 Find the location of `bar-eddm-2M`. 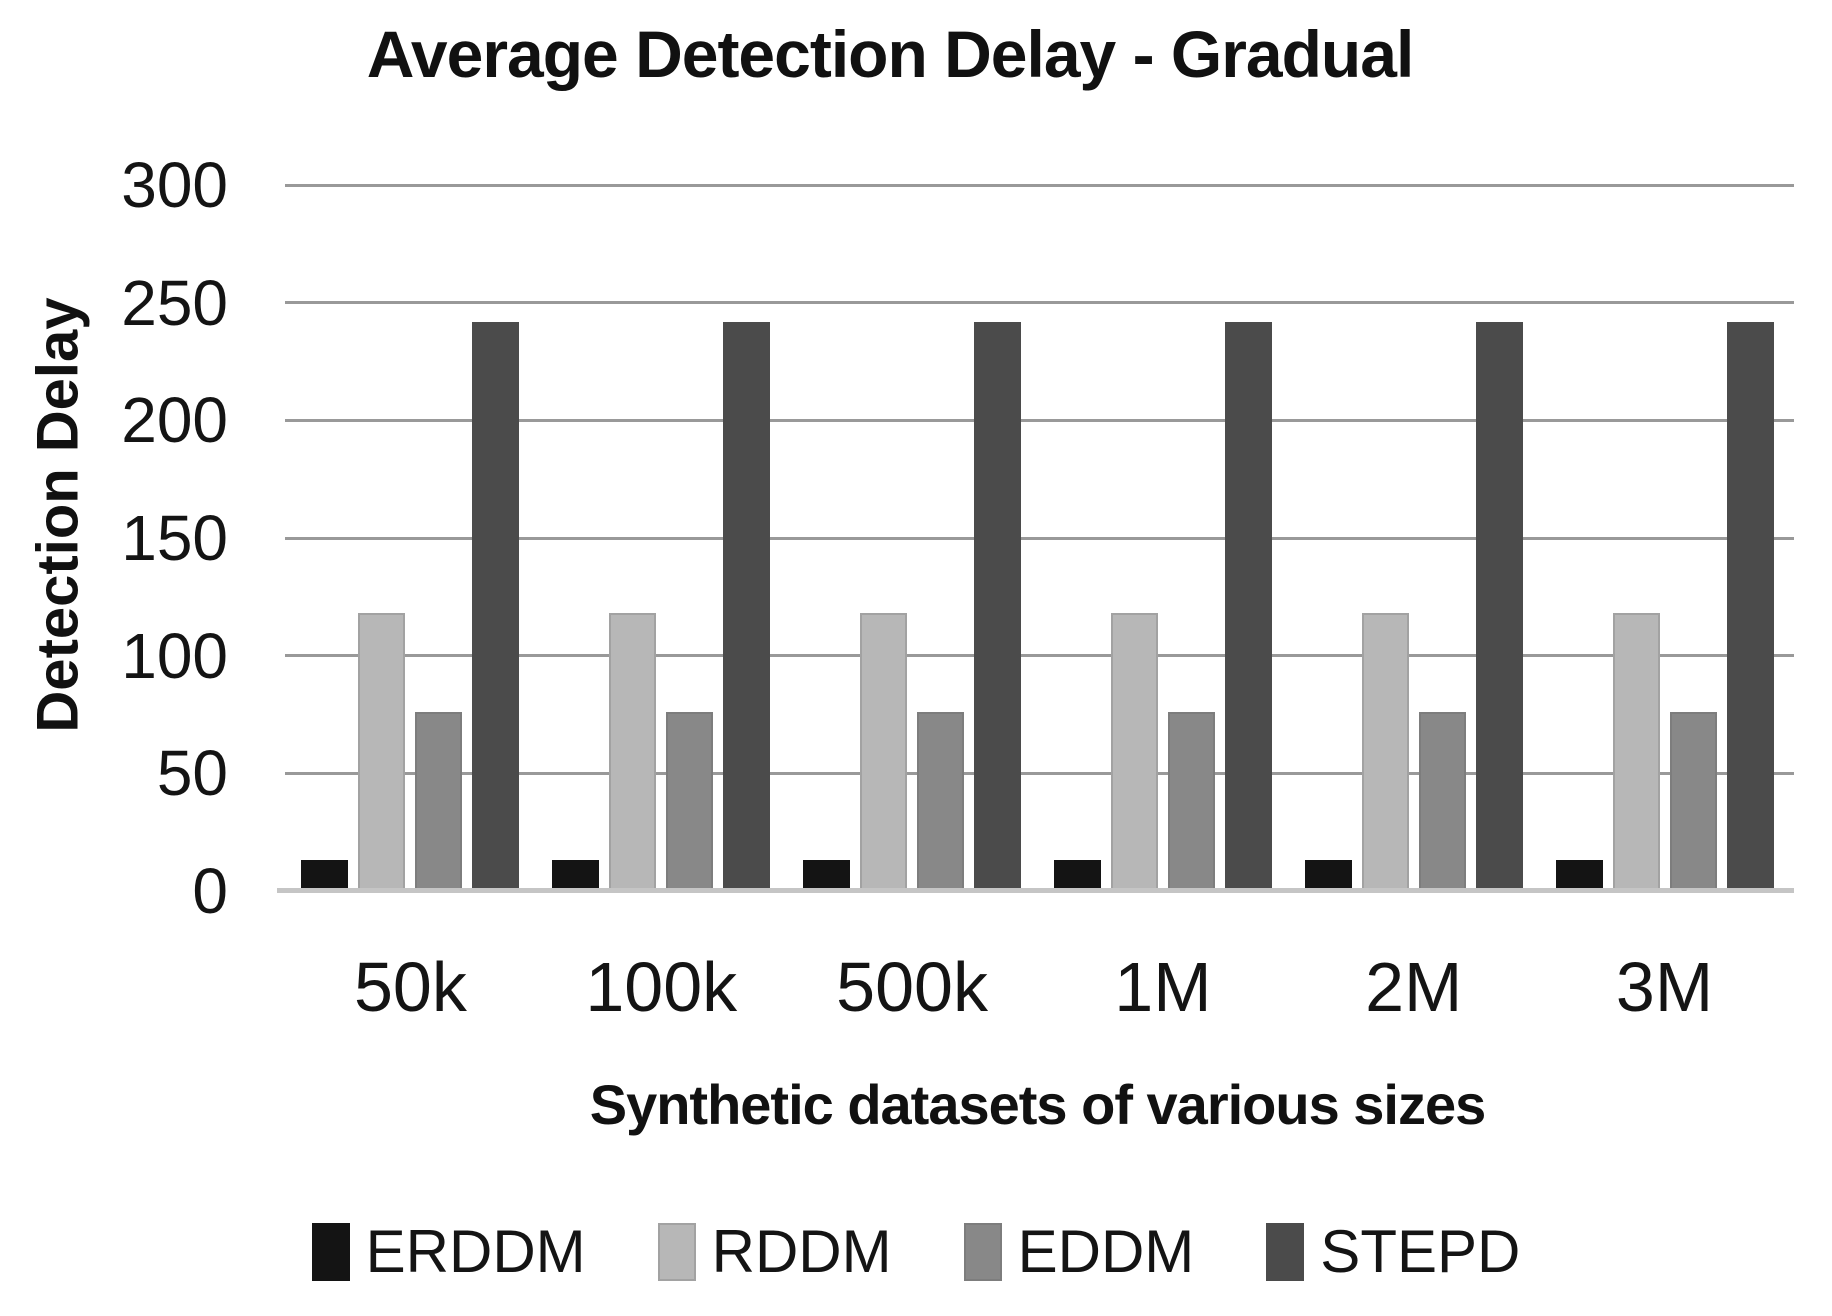

bar-eddm-2M is located at coordinates (1442, 801).